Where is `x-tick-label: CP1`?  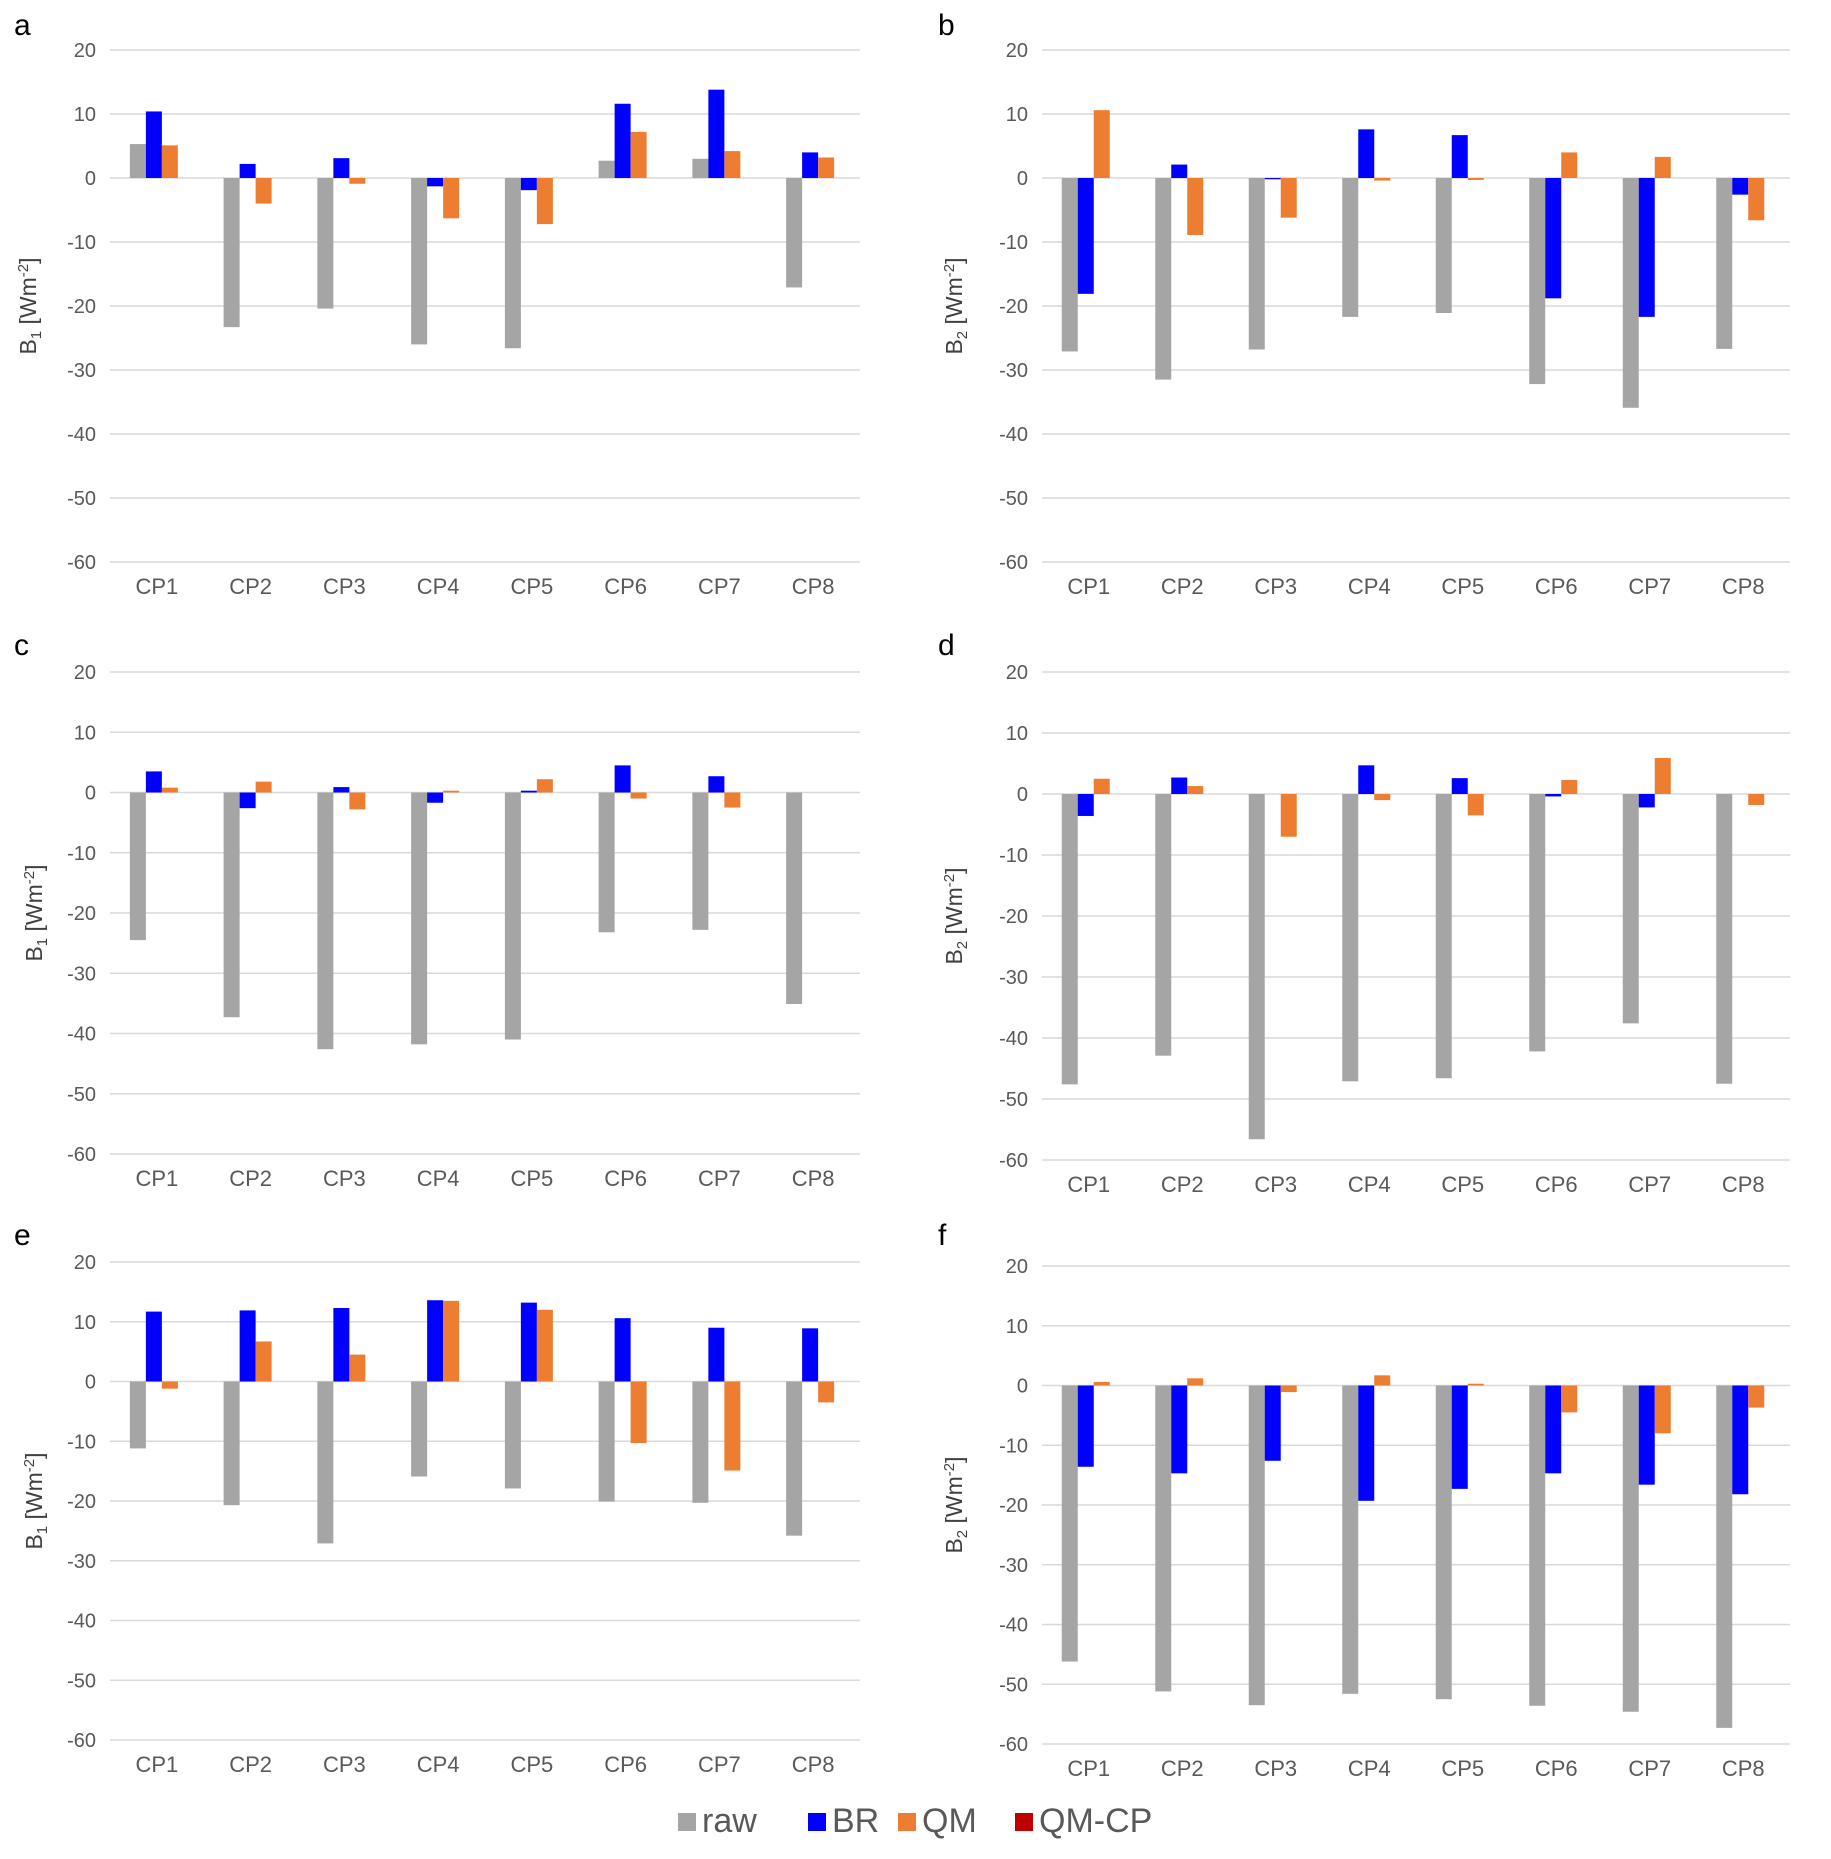
x-tick-label: CP1 is located at coordinates (1088, 586).